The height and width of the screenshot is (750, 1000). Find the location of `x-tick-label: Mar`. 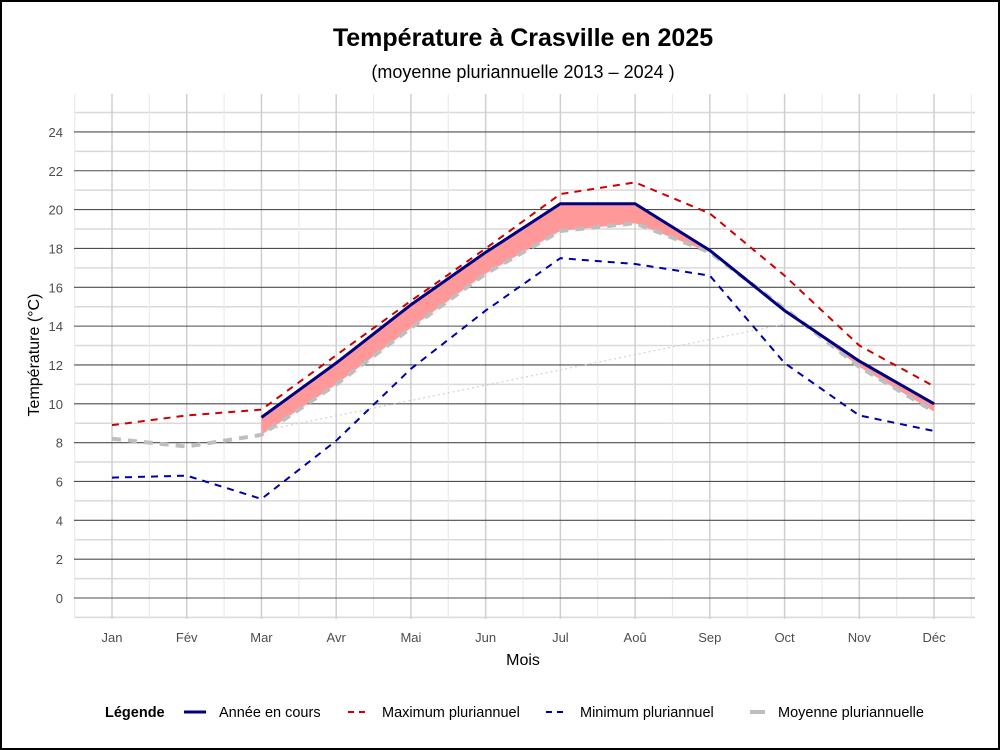

x-tick-label: Mar is located at coordinates (261, 637).